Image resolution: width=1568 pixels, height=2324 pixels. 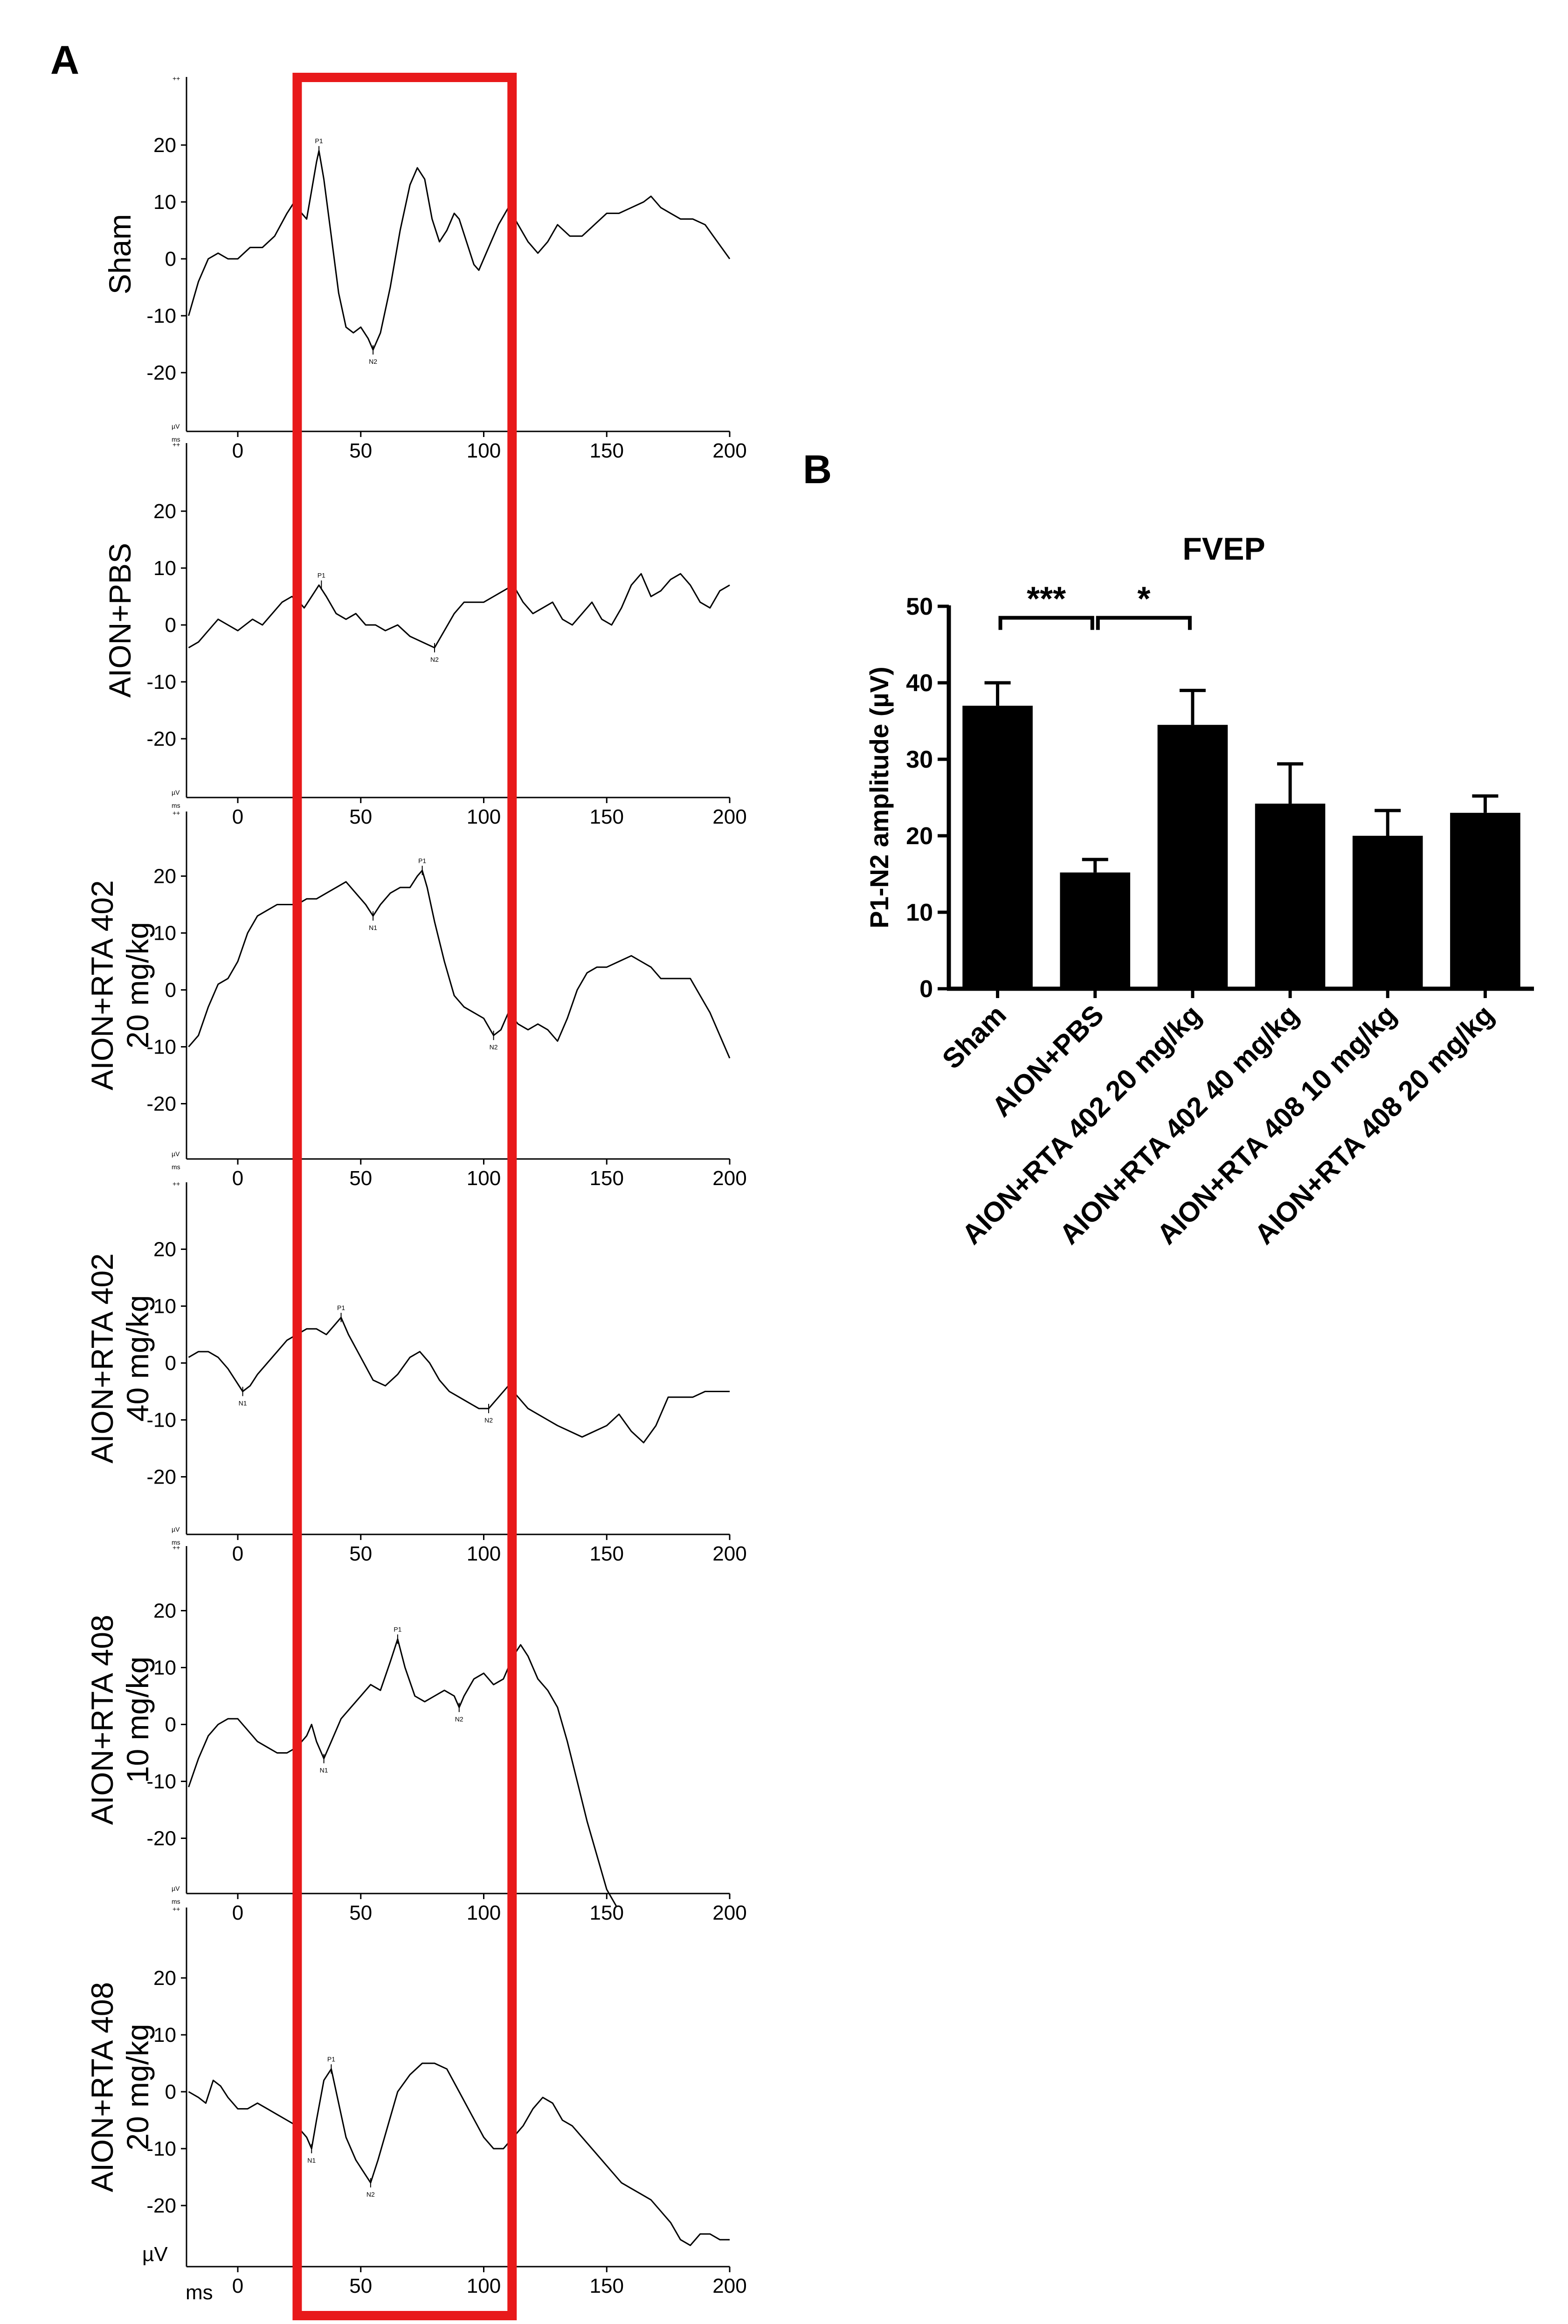 I want to click on y-axis-label: P1-N2 amplitude (µV), so click(x=879, y=797).